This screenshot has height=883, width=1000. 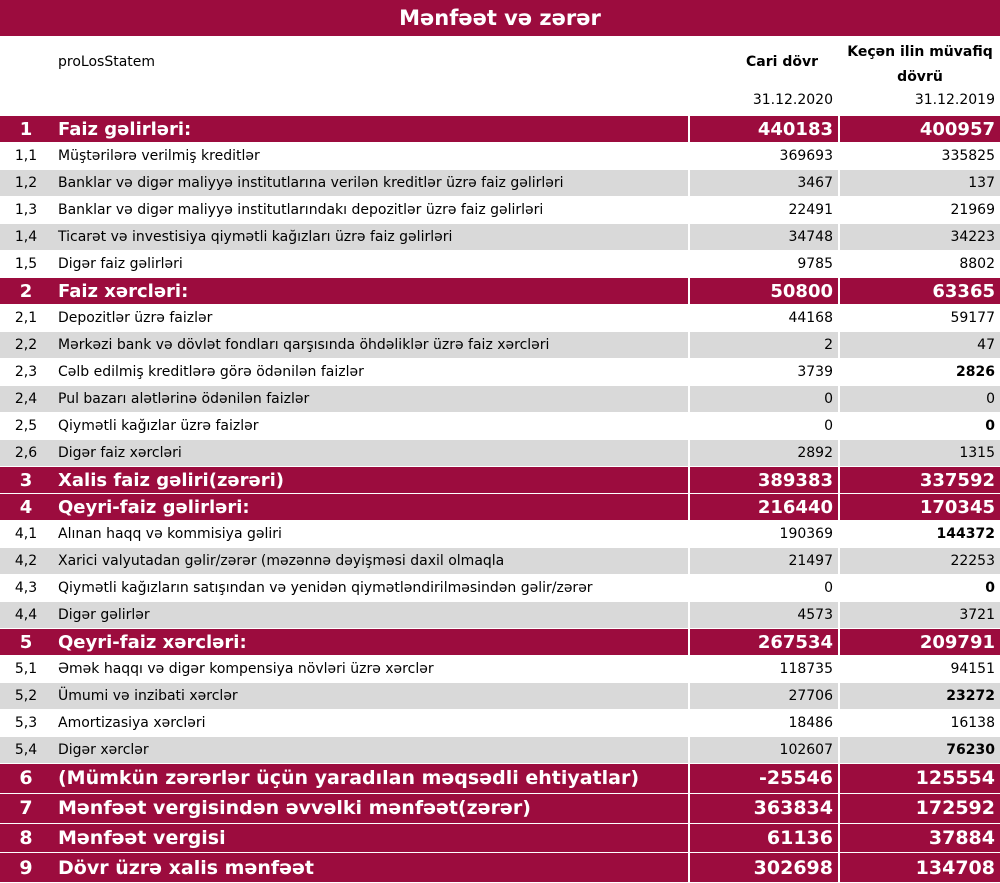 I want to click on row-number: 5, so click(x=26, y=642).